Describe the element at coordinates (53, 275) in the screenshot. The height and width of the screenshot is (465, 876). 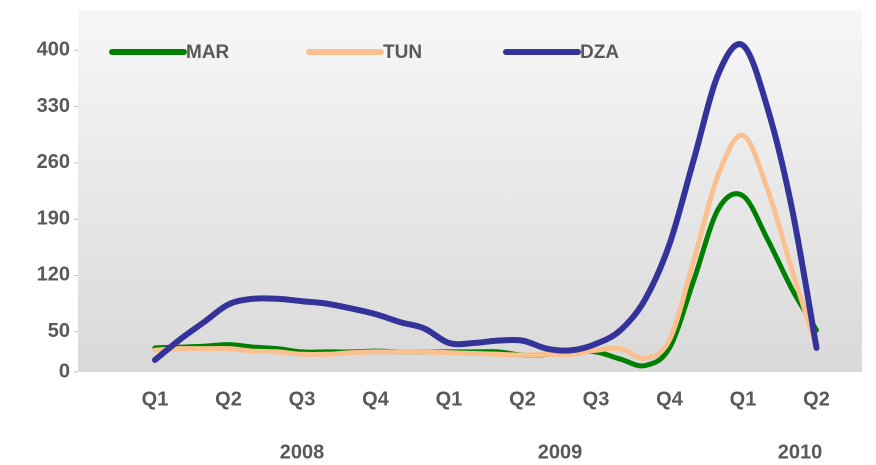
I see `y-tick-label: 120` at that location.